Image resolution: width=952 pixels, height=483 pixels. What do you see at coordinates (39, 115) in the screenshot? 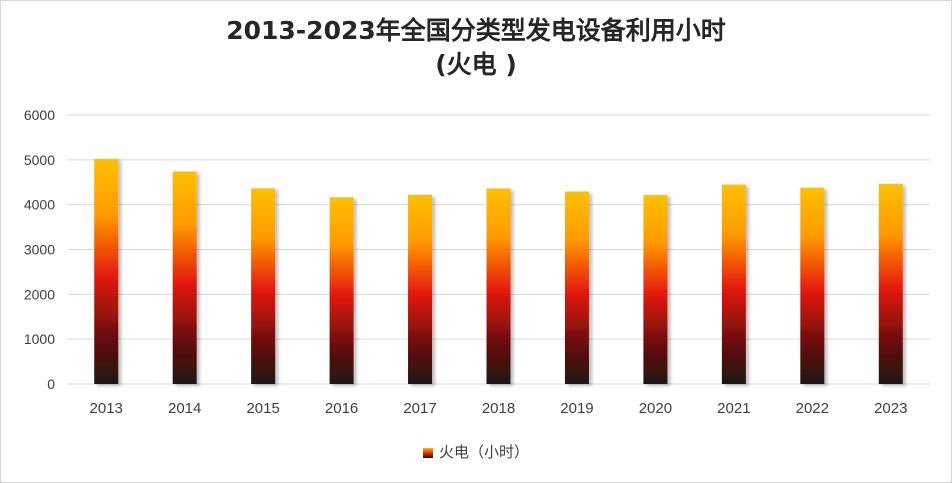
I see `y-tick-label: 6000` at bounding box center [39, 115].